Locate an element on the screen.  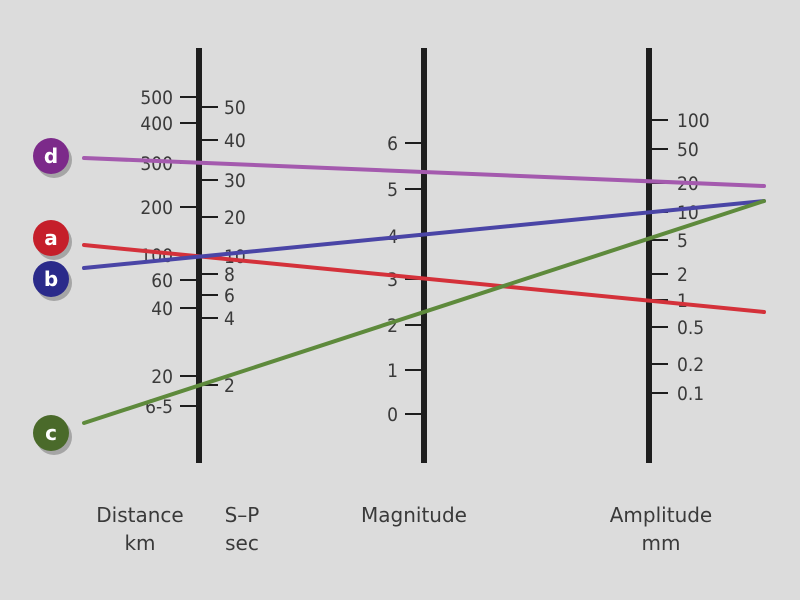
sp-caption: S–P sec is located at coordinates (242, 529).